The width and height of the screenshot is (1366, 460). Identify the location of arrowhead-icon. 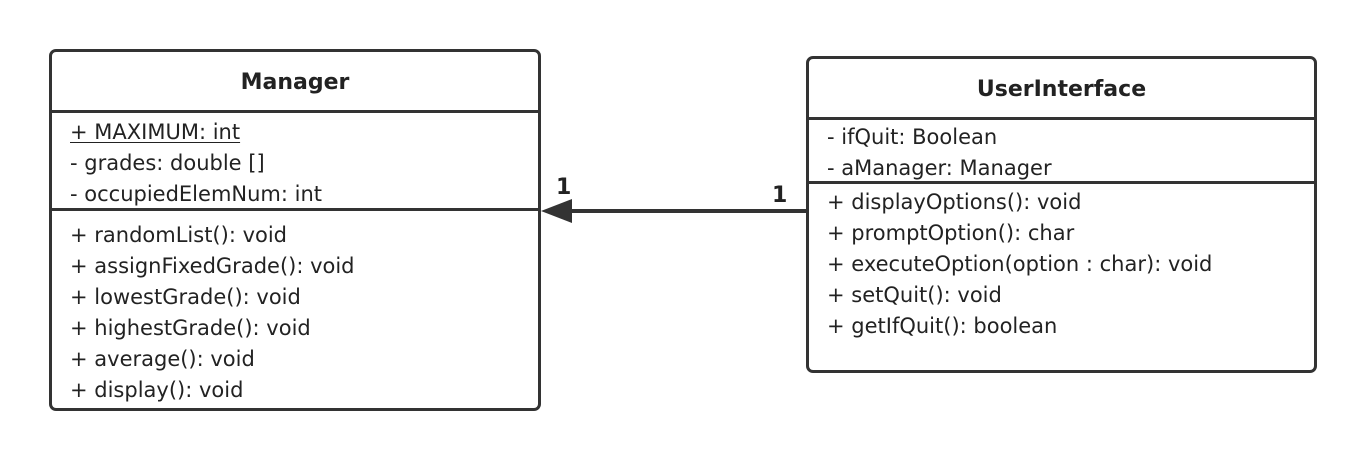
(556, 211).